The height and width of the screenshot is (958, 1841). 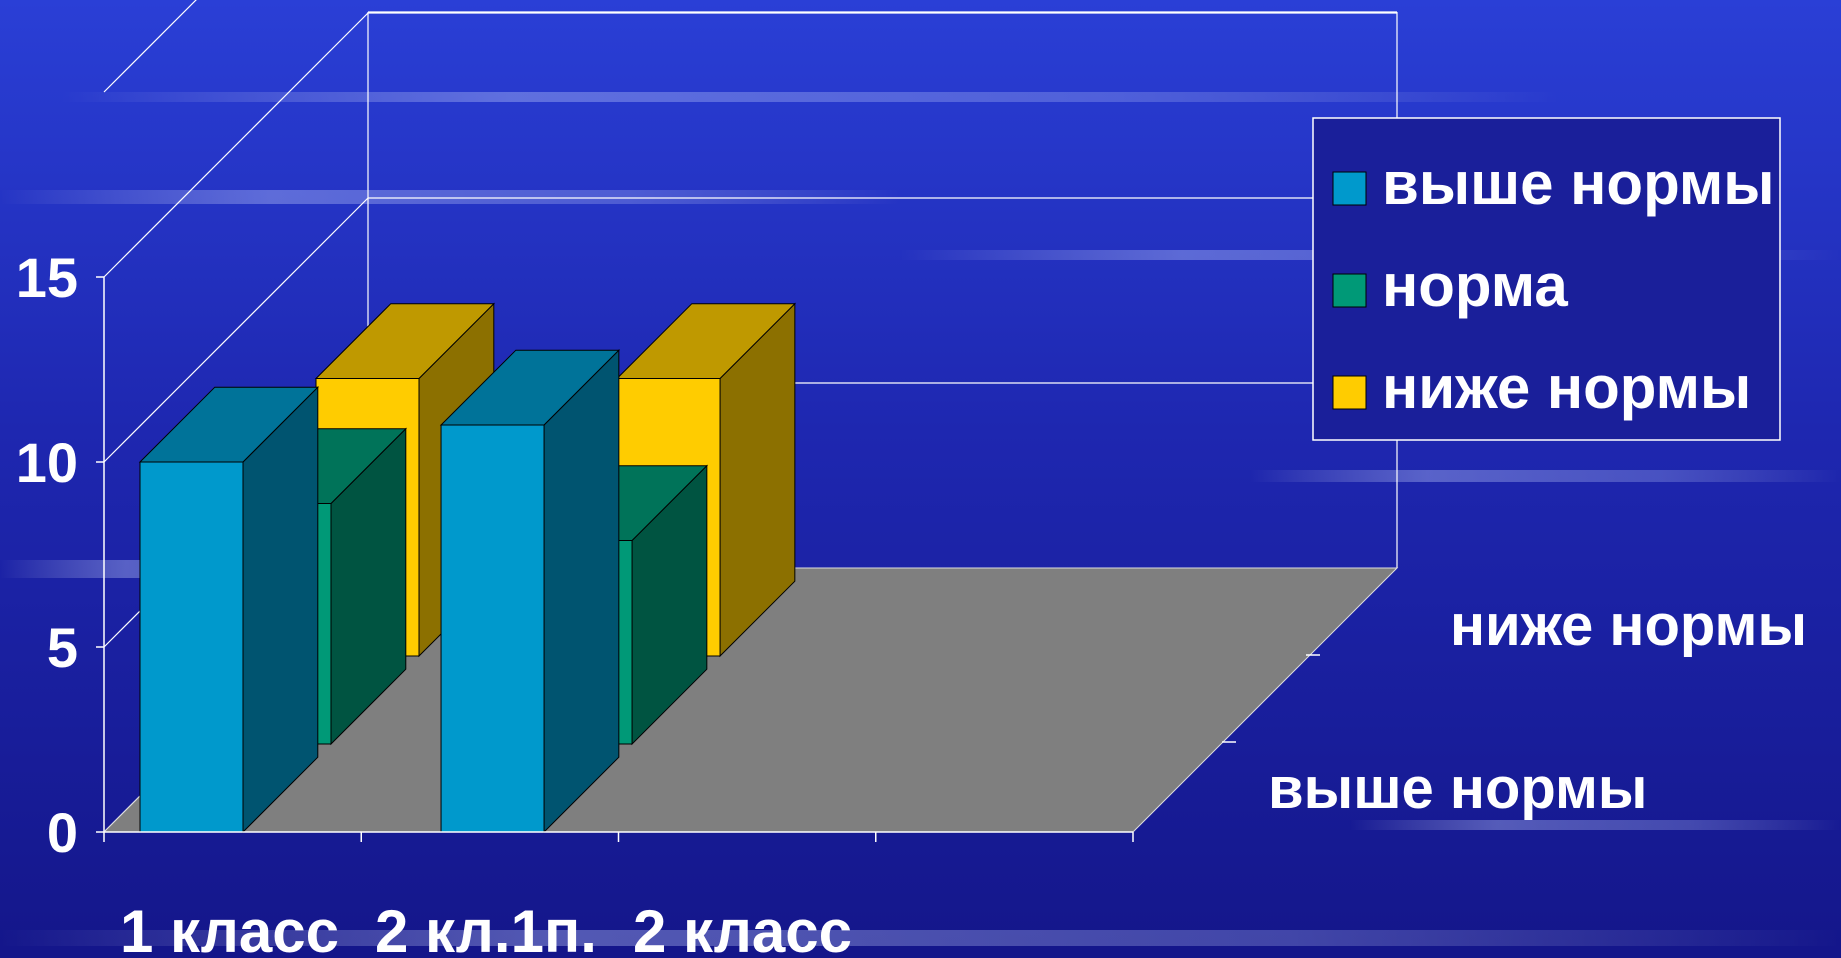 I want to click on legend-label: ниже нормы, so click(x=1566, y=387).